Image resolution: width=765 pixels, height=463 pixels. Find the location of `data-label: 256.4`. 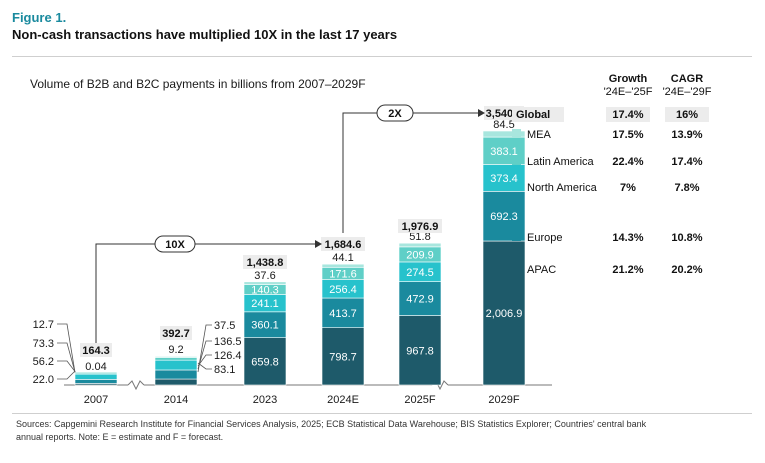

data-label: 256.4 is located at coordinates (343, 290).